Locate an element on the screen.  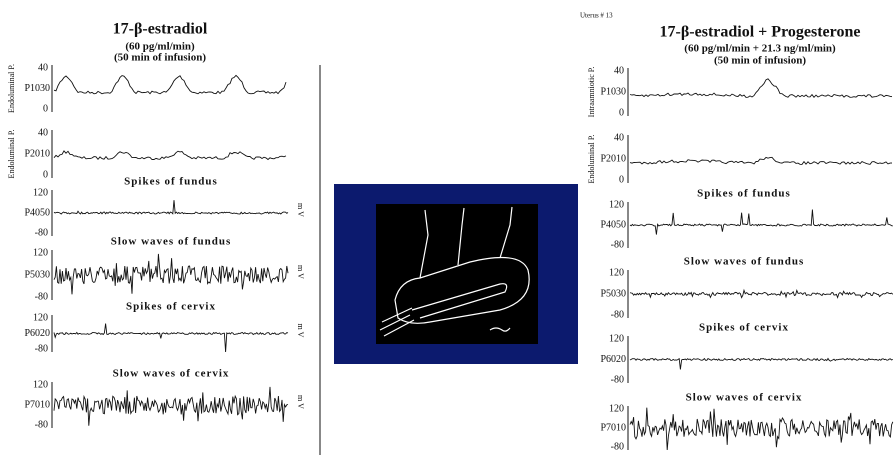
left-subtitle: (60 pg/ml/min) is located at coordinates (160, 47).